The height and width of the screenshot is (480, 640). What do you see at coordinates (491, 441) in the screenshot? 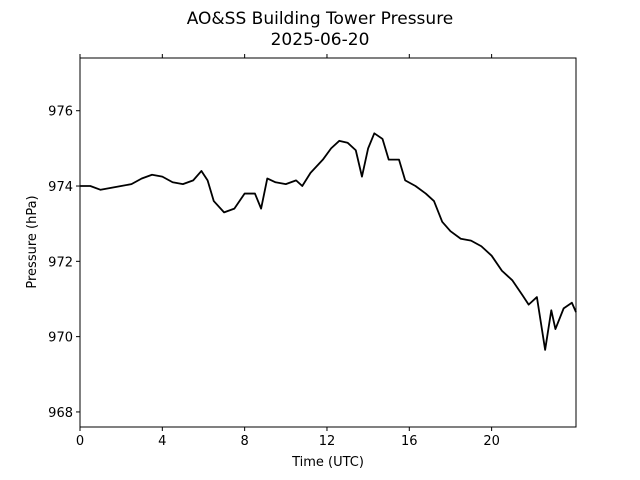
I see `x-tick-label: 20` at bounding box center [491, 441].